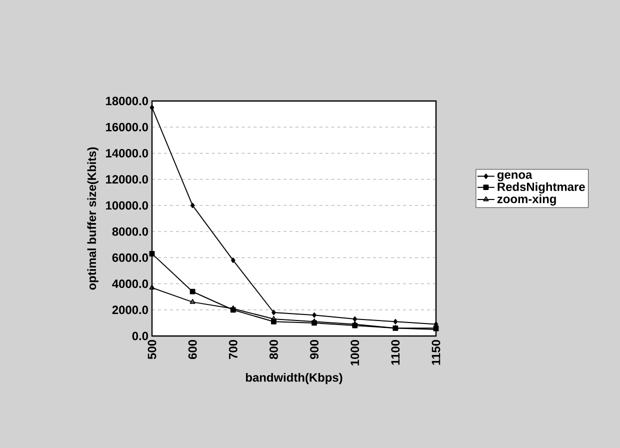 The width and height of the screenshot is (620, 448). I want to click on y-tick-label: 0.0, so click(140, 336).